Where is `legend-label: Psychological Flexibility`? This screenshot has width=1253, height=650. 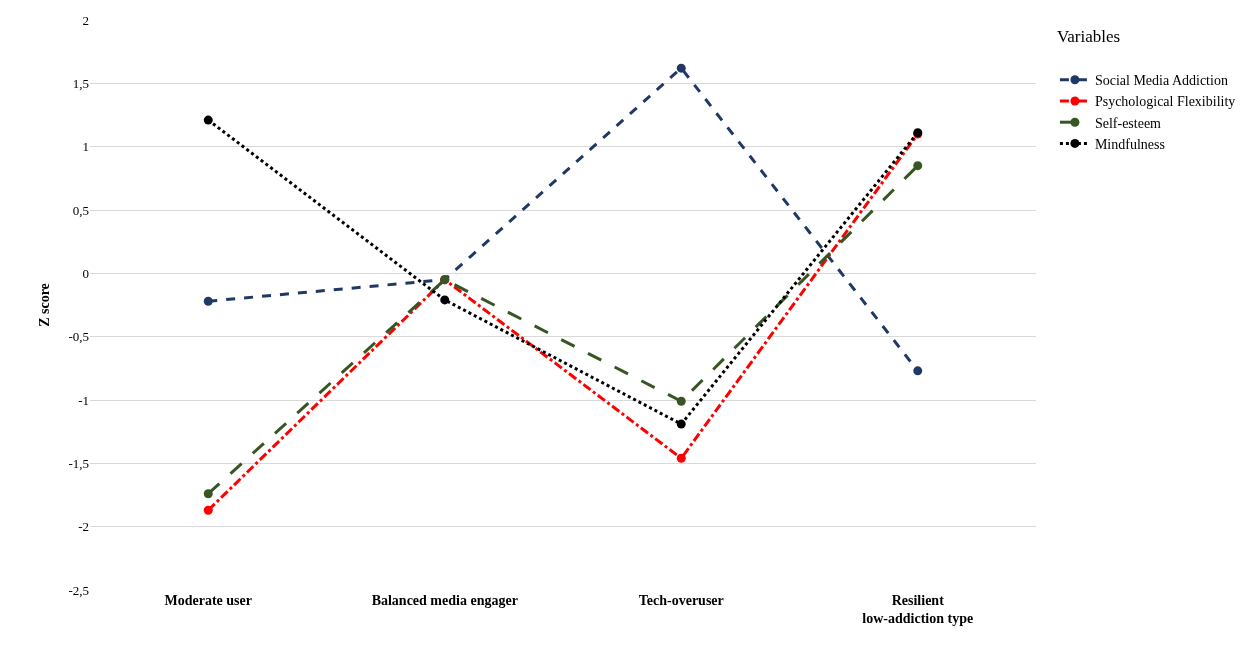 legend-label: Psychological Flexibility is located at coordinates (1165, 102).